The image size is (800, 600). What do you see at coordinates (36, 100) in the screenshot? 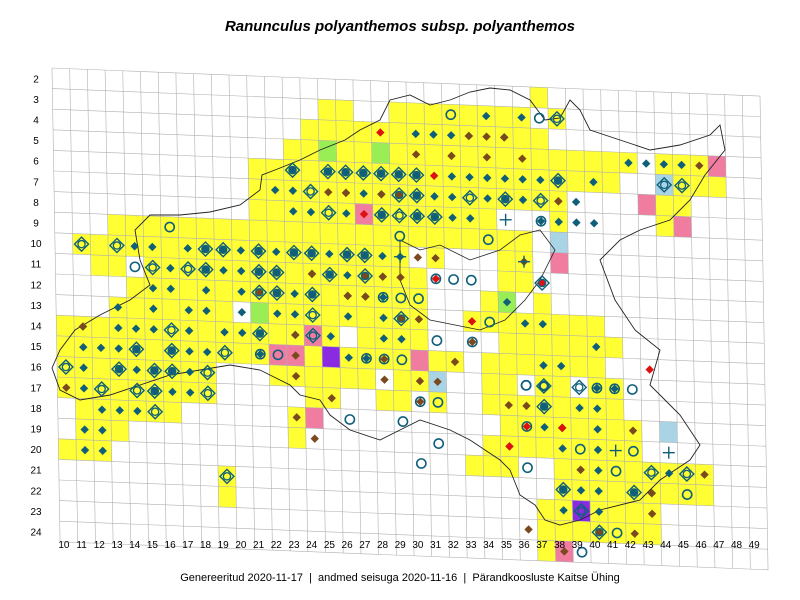
I see `y-axis-label: 3` at bounding box center [36, 100].